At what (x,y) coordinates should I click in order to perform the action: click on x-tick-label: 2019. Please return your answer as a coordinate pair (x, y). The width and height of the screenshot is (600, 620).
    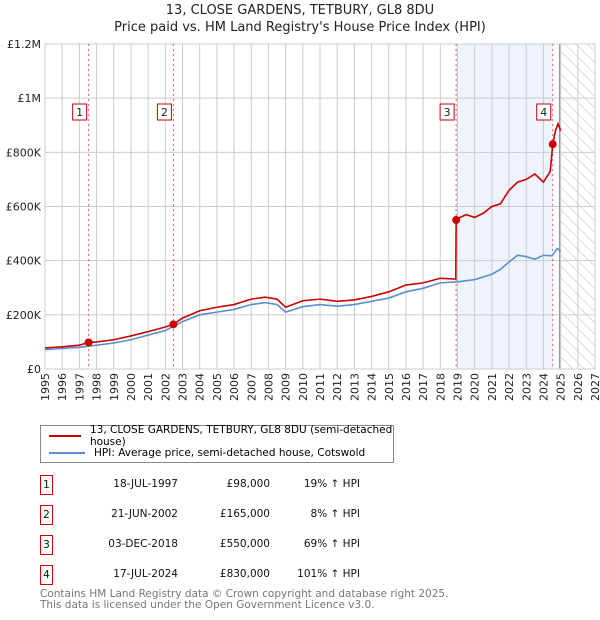
    Looking at the image, I should click on (458, 387).